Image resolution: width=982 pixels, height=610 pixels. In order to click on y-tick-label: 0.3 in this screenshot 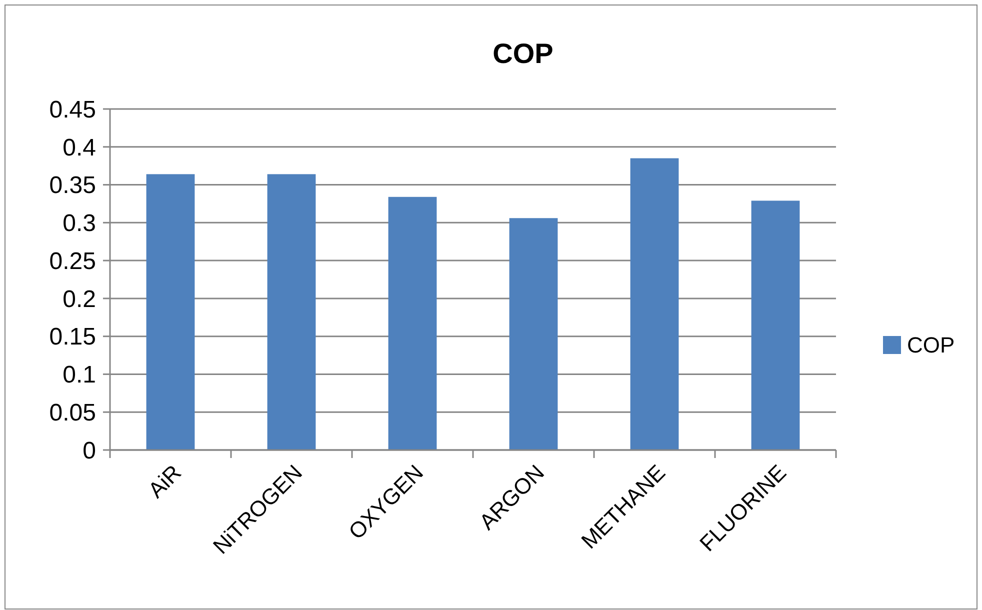, I will do `click(79, 224)`.